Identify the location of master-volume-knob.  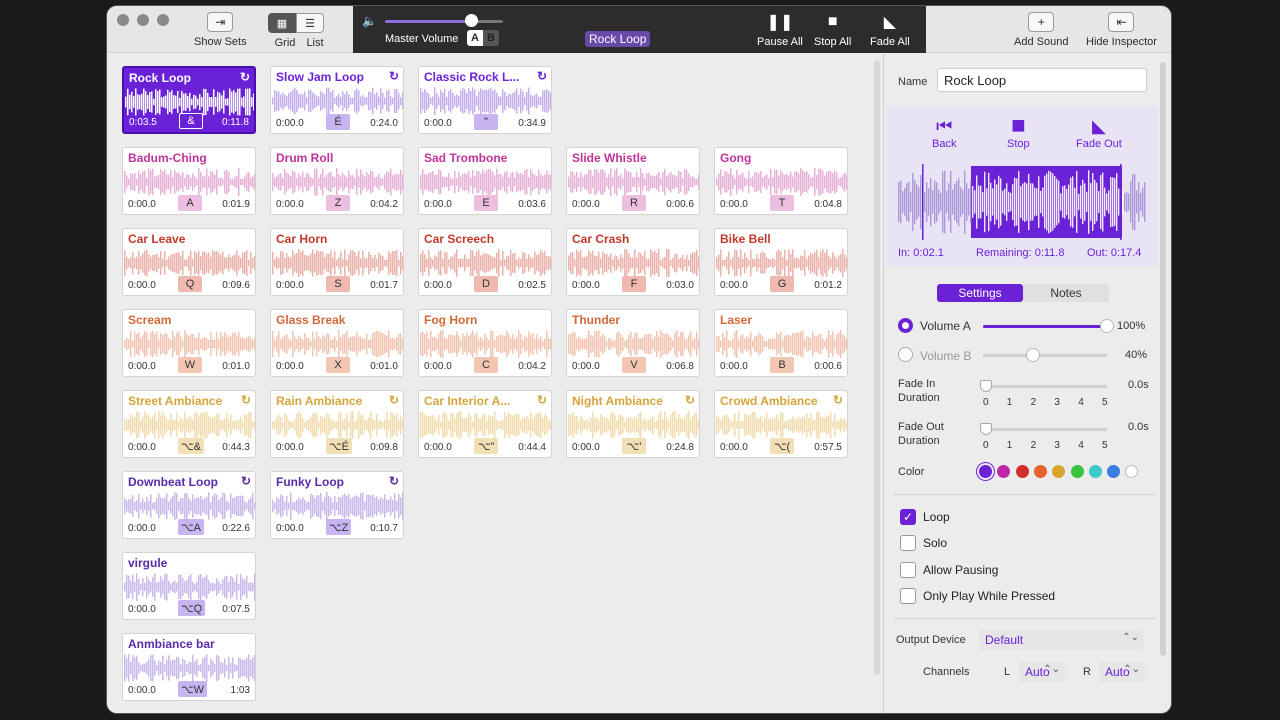
(471, 20).